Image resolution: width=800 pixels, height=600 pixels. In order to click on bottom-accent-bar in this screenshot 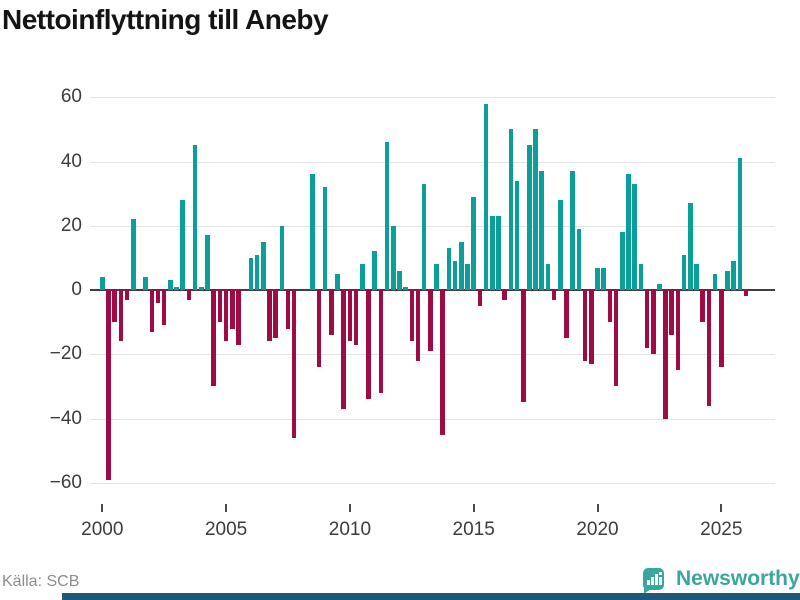, I will do `click(431, 596)`.